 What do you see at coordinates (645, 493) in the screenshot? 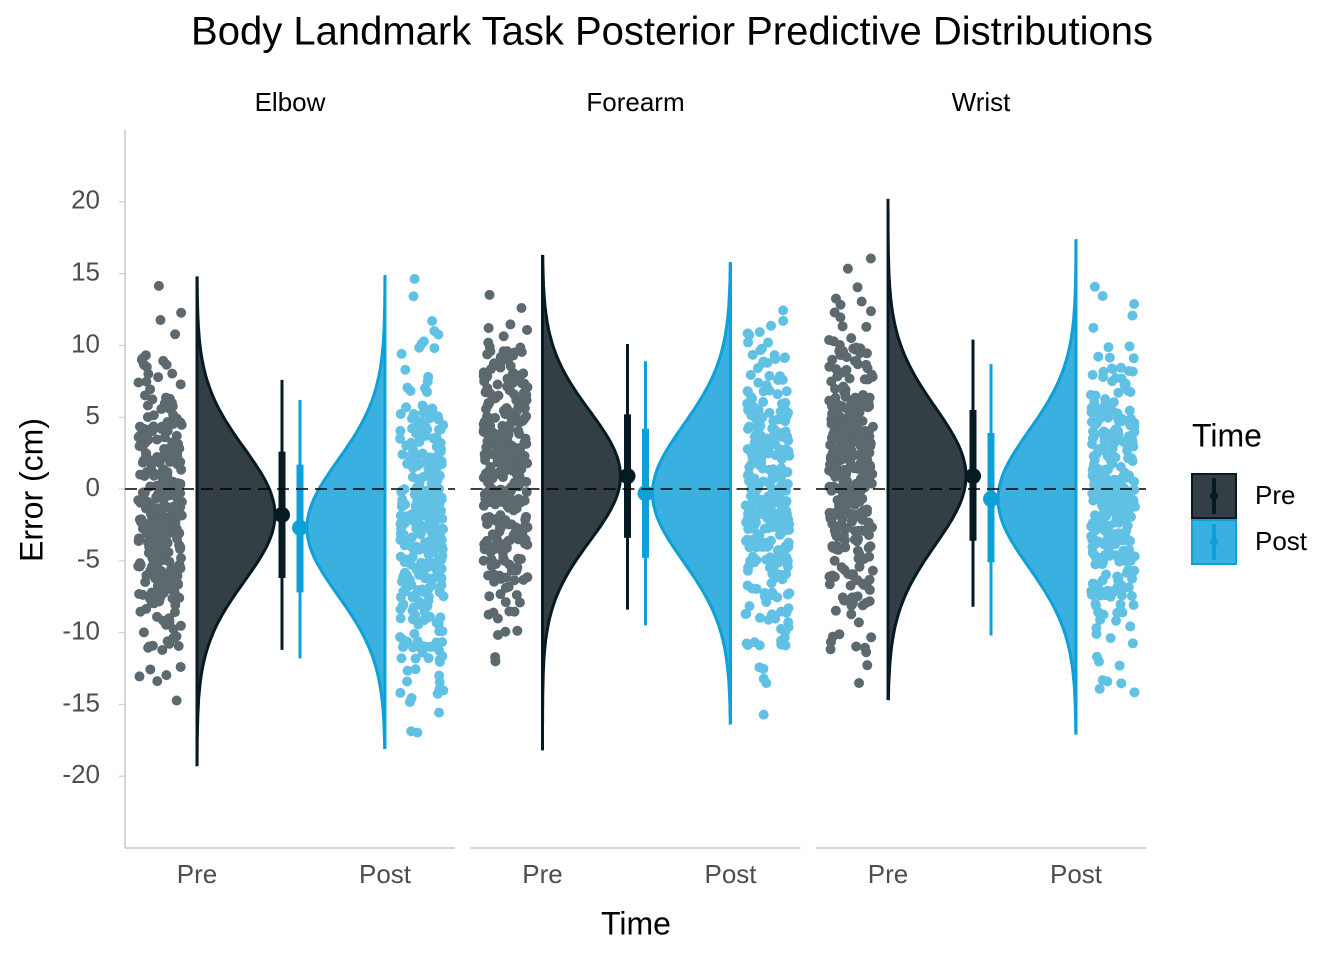
I see `median-point` at bounding box center [645, 493].